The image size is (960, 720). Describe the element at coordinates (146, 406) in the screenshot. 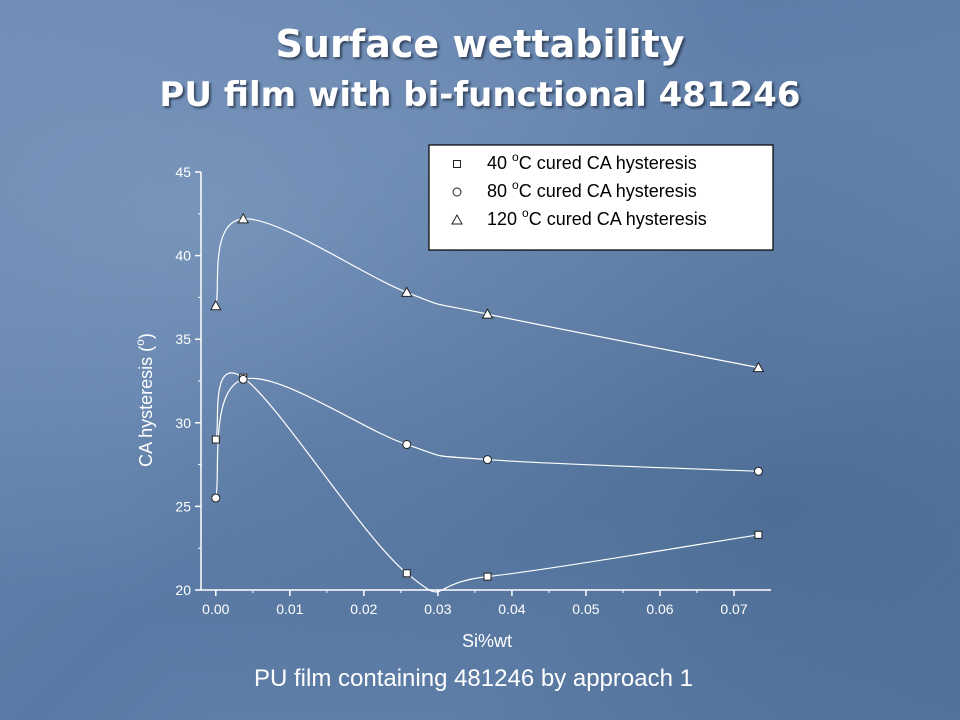

I see `y-axis-label-main: CA hysteresis (` at that location.